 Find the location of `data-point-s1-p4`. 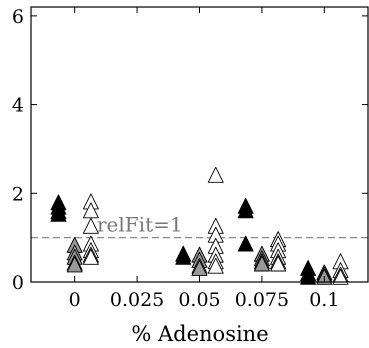

data-point-s1-p4 is located at coordinates (74, 264).